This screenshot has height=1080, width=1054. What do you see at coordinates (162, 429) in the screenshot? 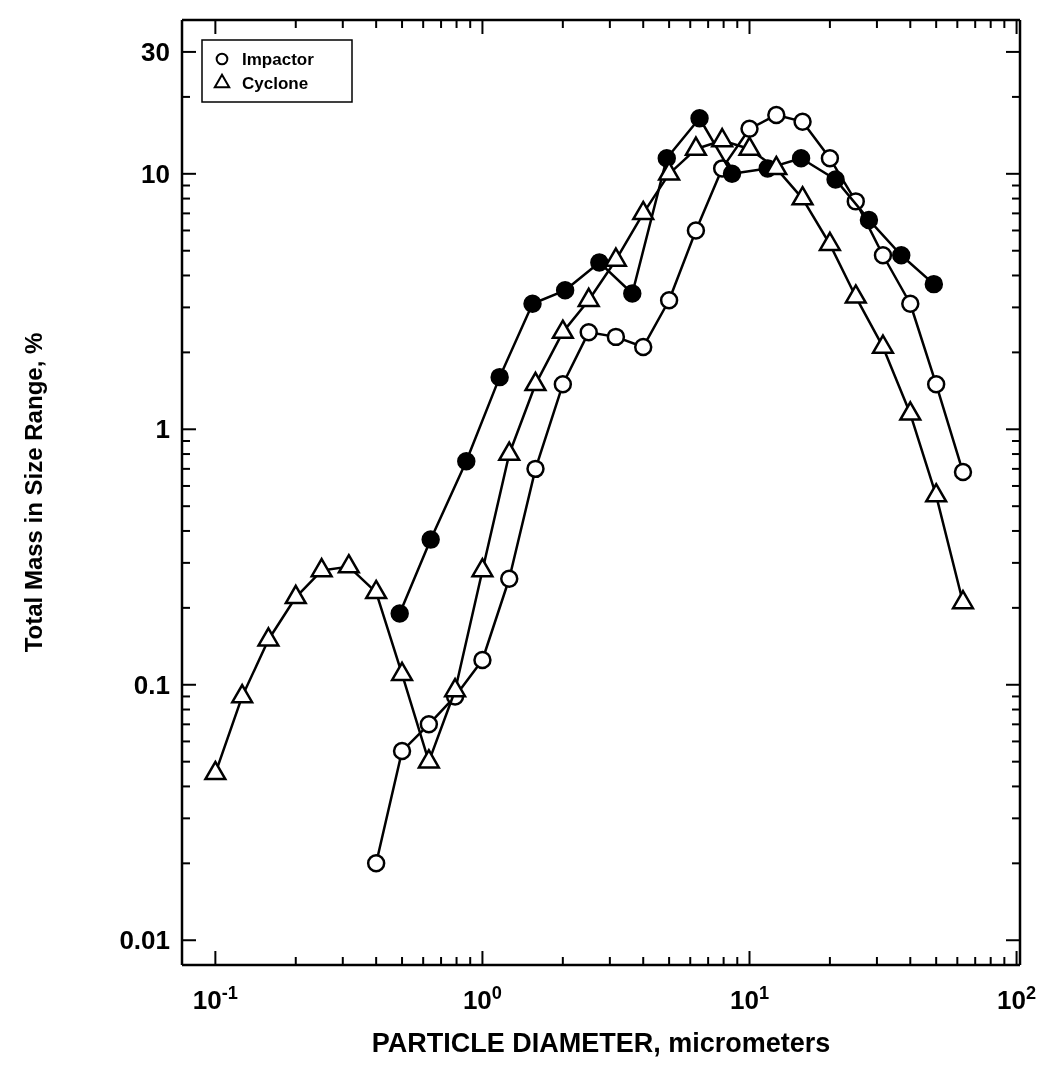
I see `y-tick-label: 1` at bounding box center [162, 429].